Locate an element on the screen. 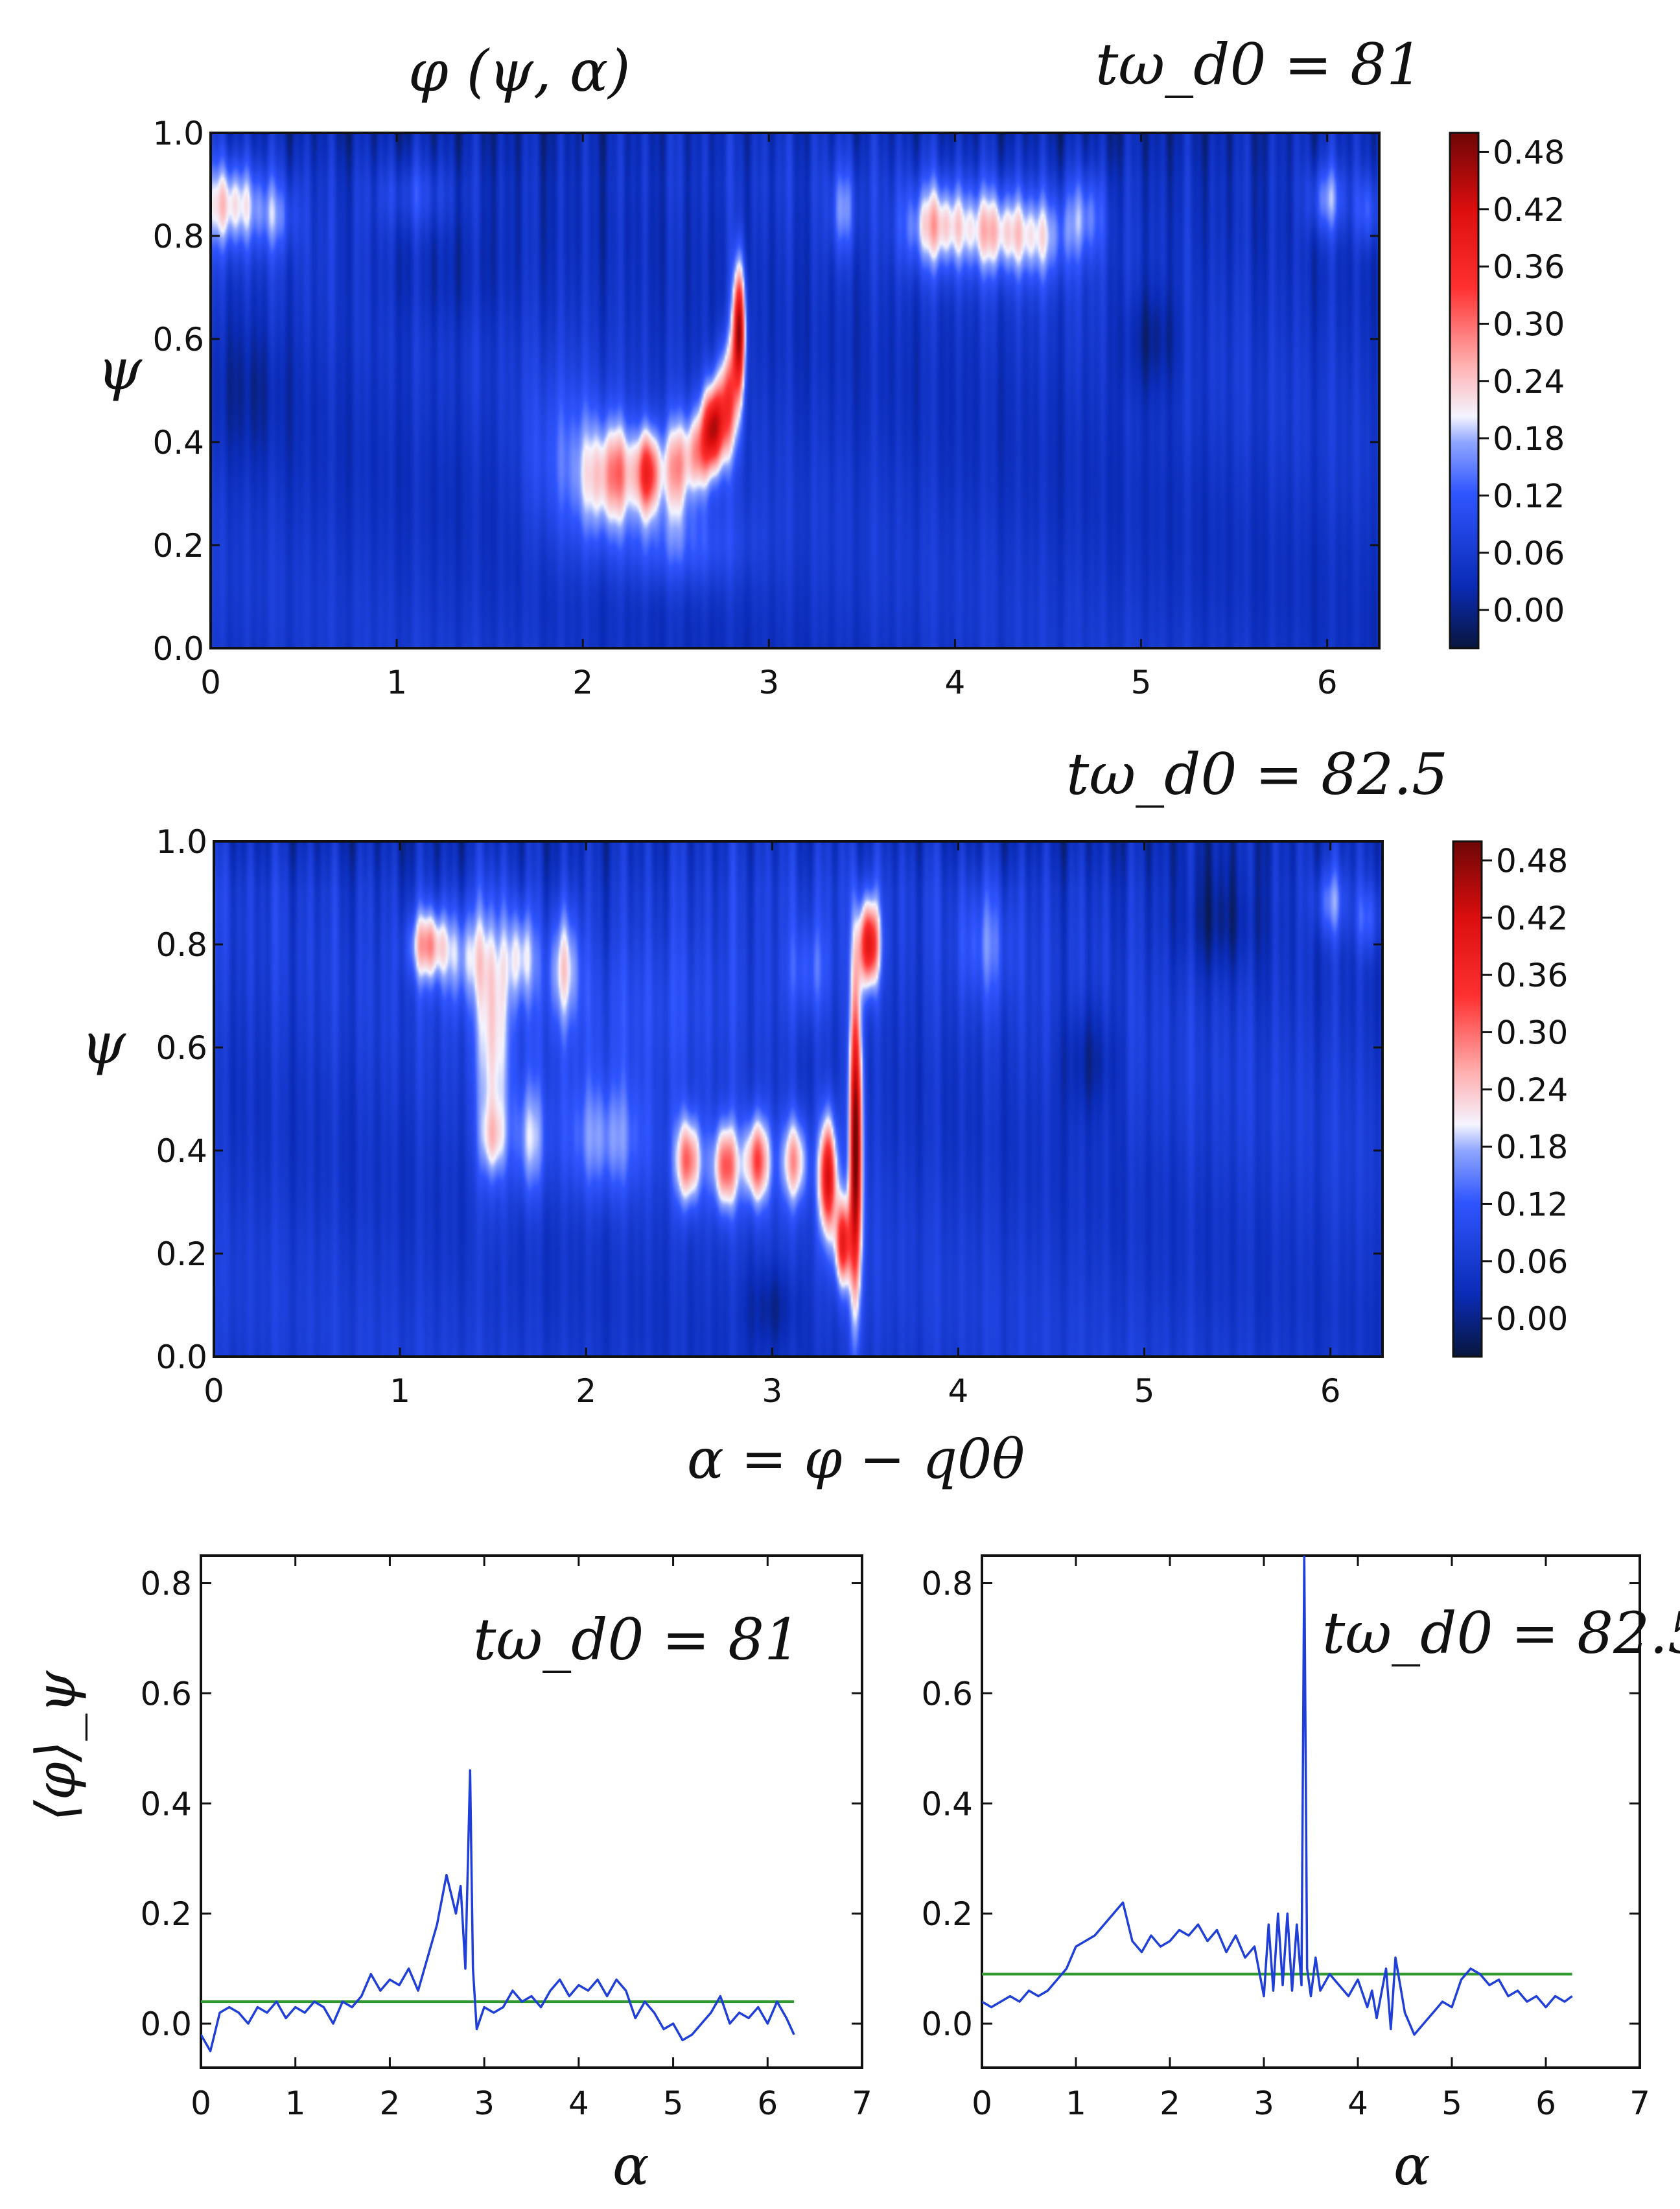  bottom-right-frame is located at coordinates (1311, 1811).